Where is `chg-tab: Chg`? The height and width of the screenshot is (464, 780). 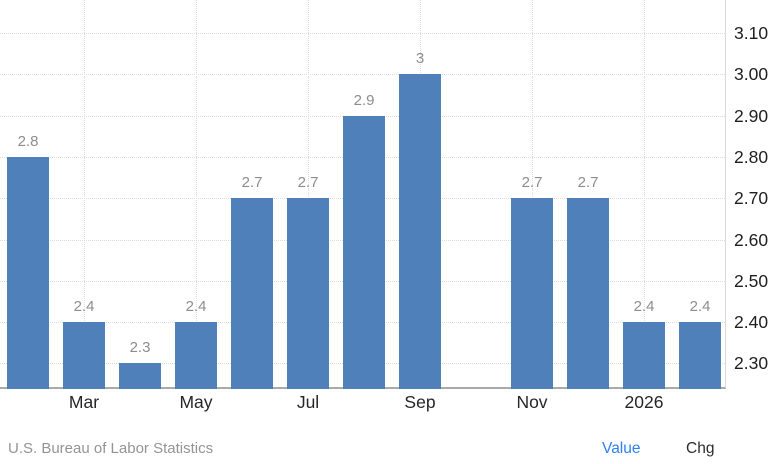 chg-tab: Chg is located at coordinates (700, 448).